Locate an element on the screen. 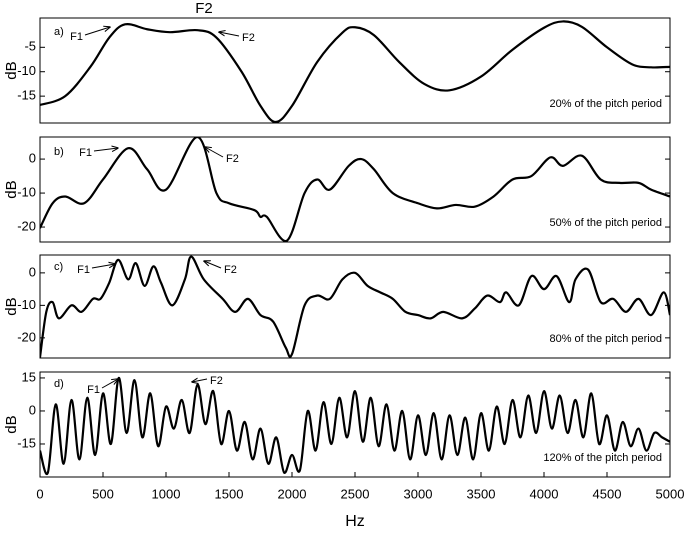 This screenshot has width=685, height=535. x-tick-label: 0 is located at coordinates (39, 493).